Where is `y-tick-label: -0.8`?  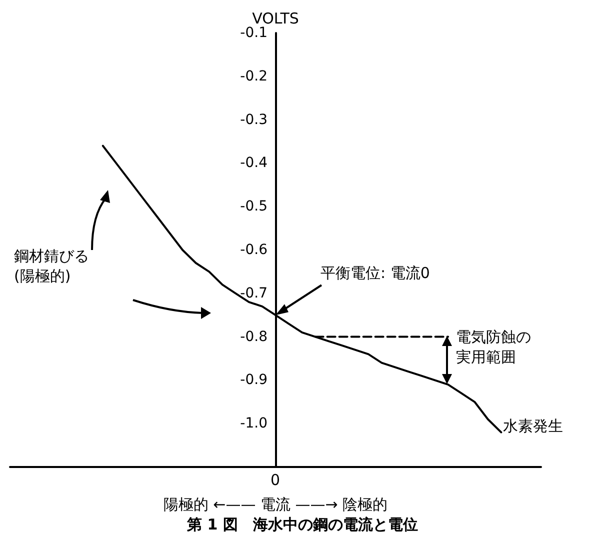
y-tick-label: -0.8 is located at coordinates (254, 336).